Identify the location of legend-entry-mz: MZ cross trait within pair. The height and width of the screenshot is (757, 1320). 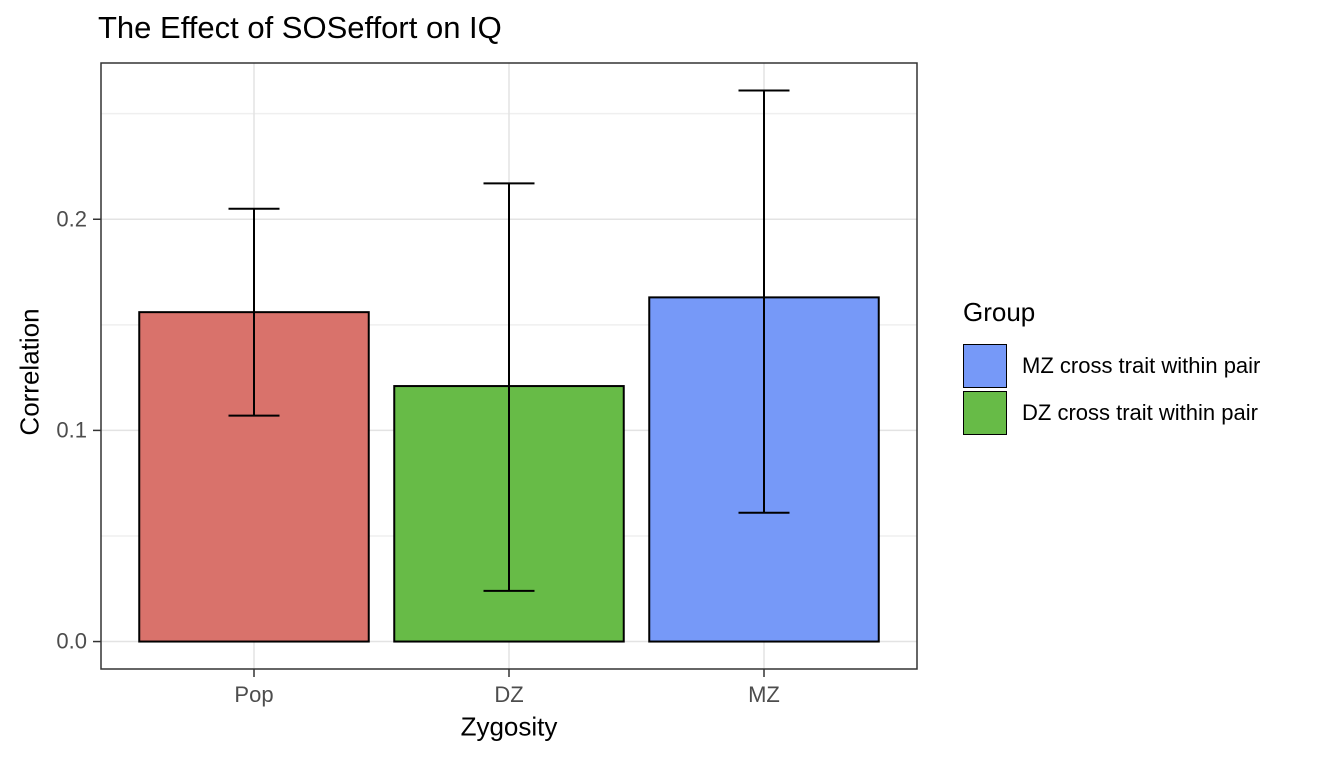
(1111, 365).